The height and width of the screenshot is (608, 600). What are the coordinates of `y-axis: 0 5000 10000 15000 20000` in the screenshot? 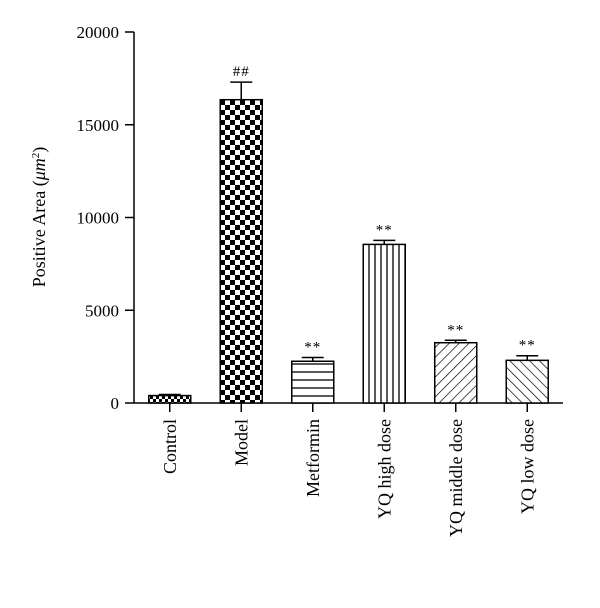 It's located at (106, 218).